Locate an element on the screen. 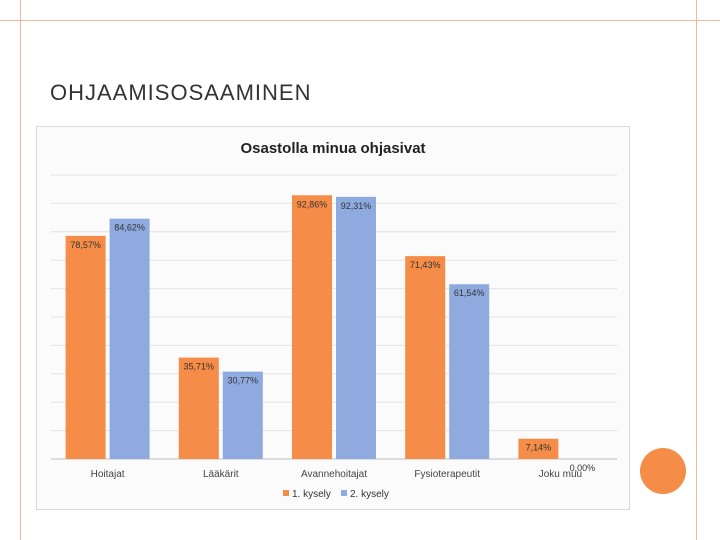 This screenshot has height=540, width=720. category-label-4: Joku muu is located at coordinates (560, 474).